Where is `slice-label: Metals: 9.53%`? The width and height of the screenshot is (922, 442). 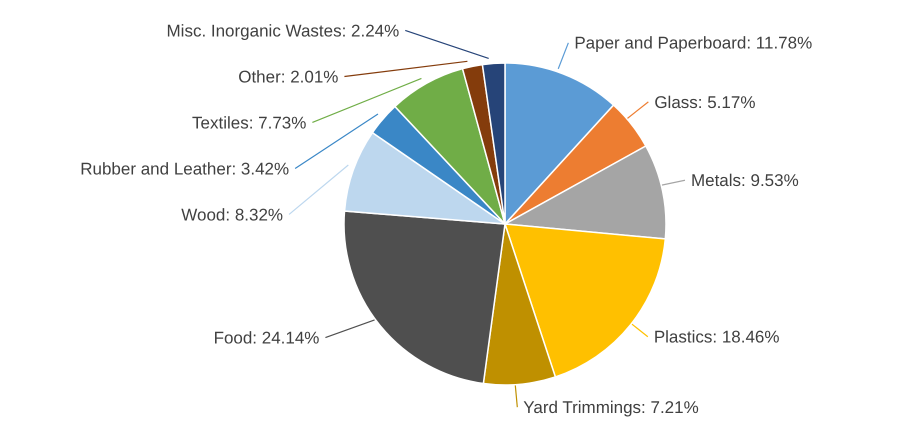 slice-label: Metals: 9.53% is located at coordinates (744, 180).